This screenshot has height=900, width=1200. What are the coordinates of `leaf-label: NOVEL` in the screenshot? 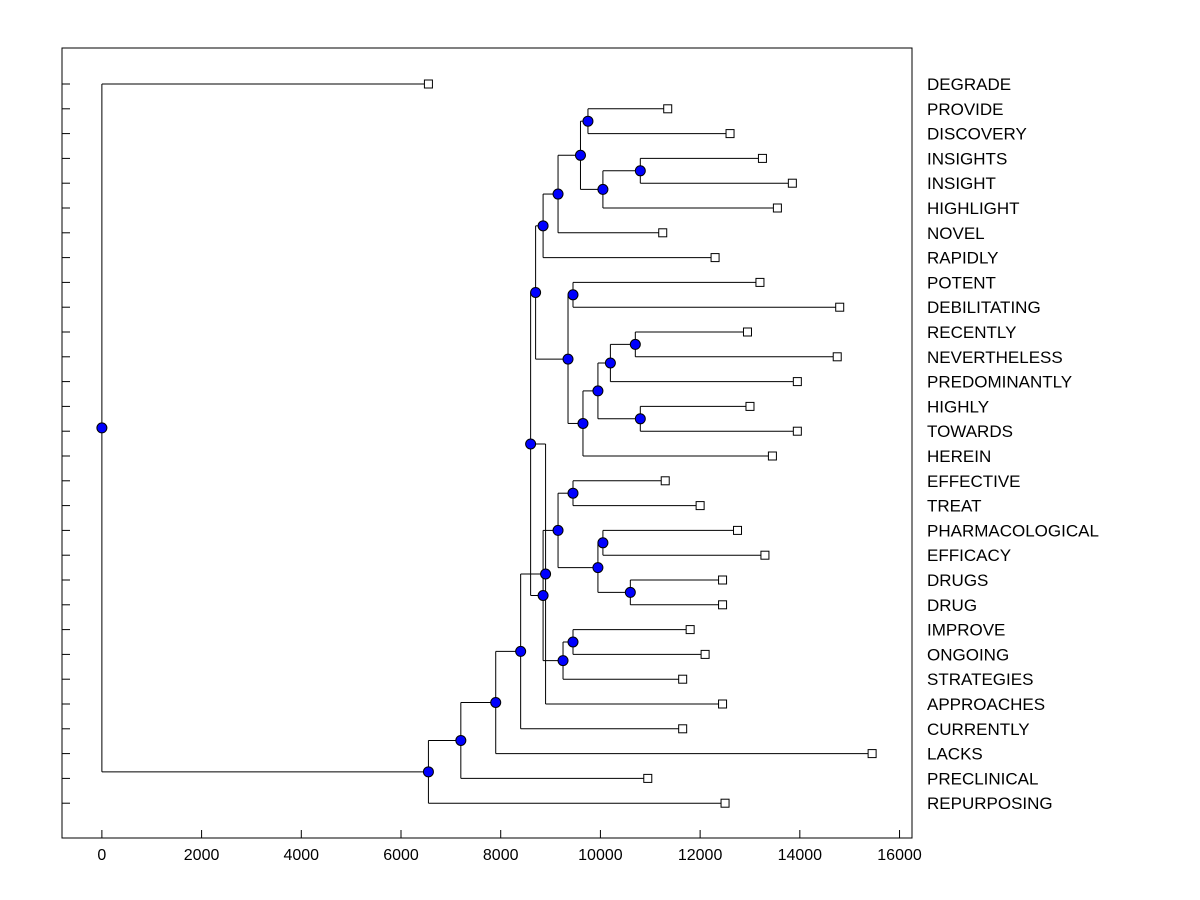 It's located at (956, 233).